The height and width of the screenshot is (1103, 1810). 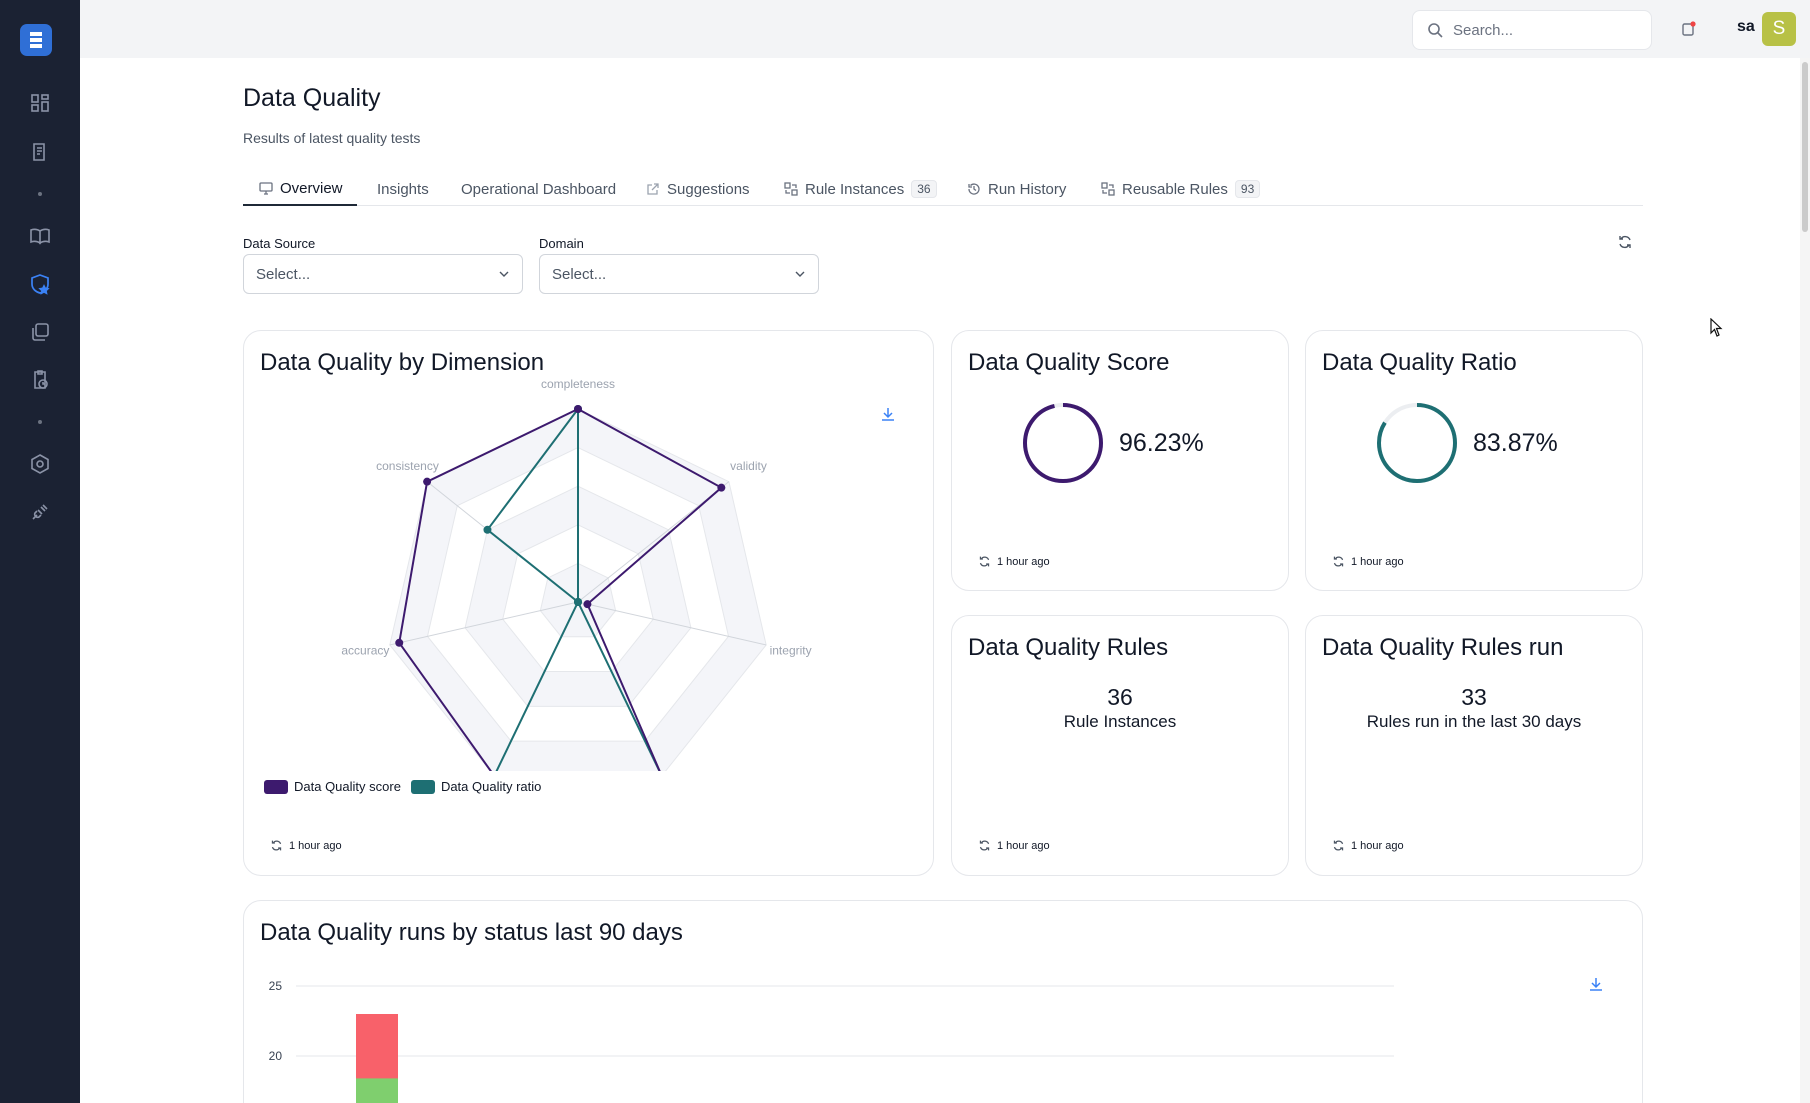 I want to click on card-title: Data Quality runs by status last 90 days, so click(x=471, y=932).